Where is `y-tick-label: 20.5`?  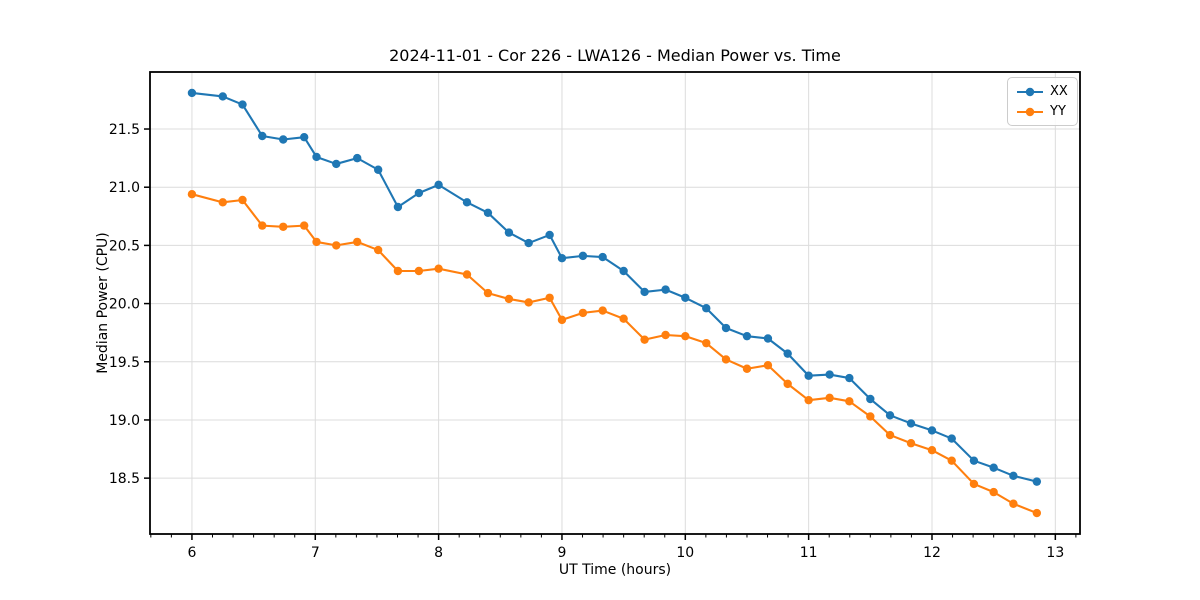
y-tick-label: 20.5 is located at coordinates (124, 246).